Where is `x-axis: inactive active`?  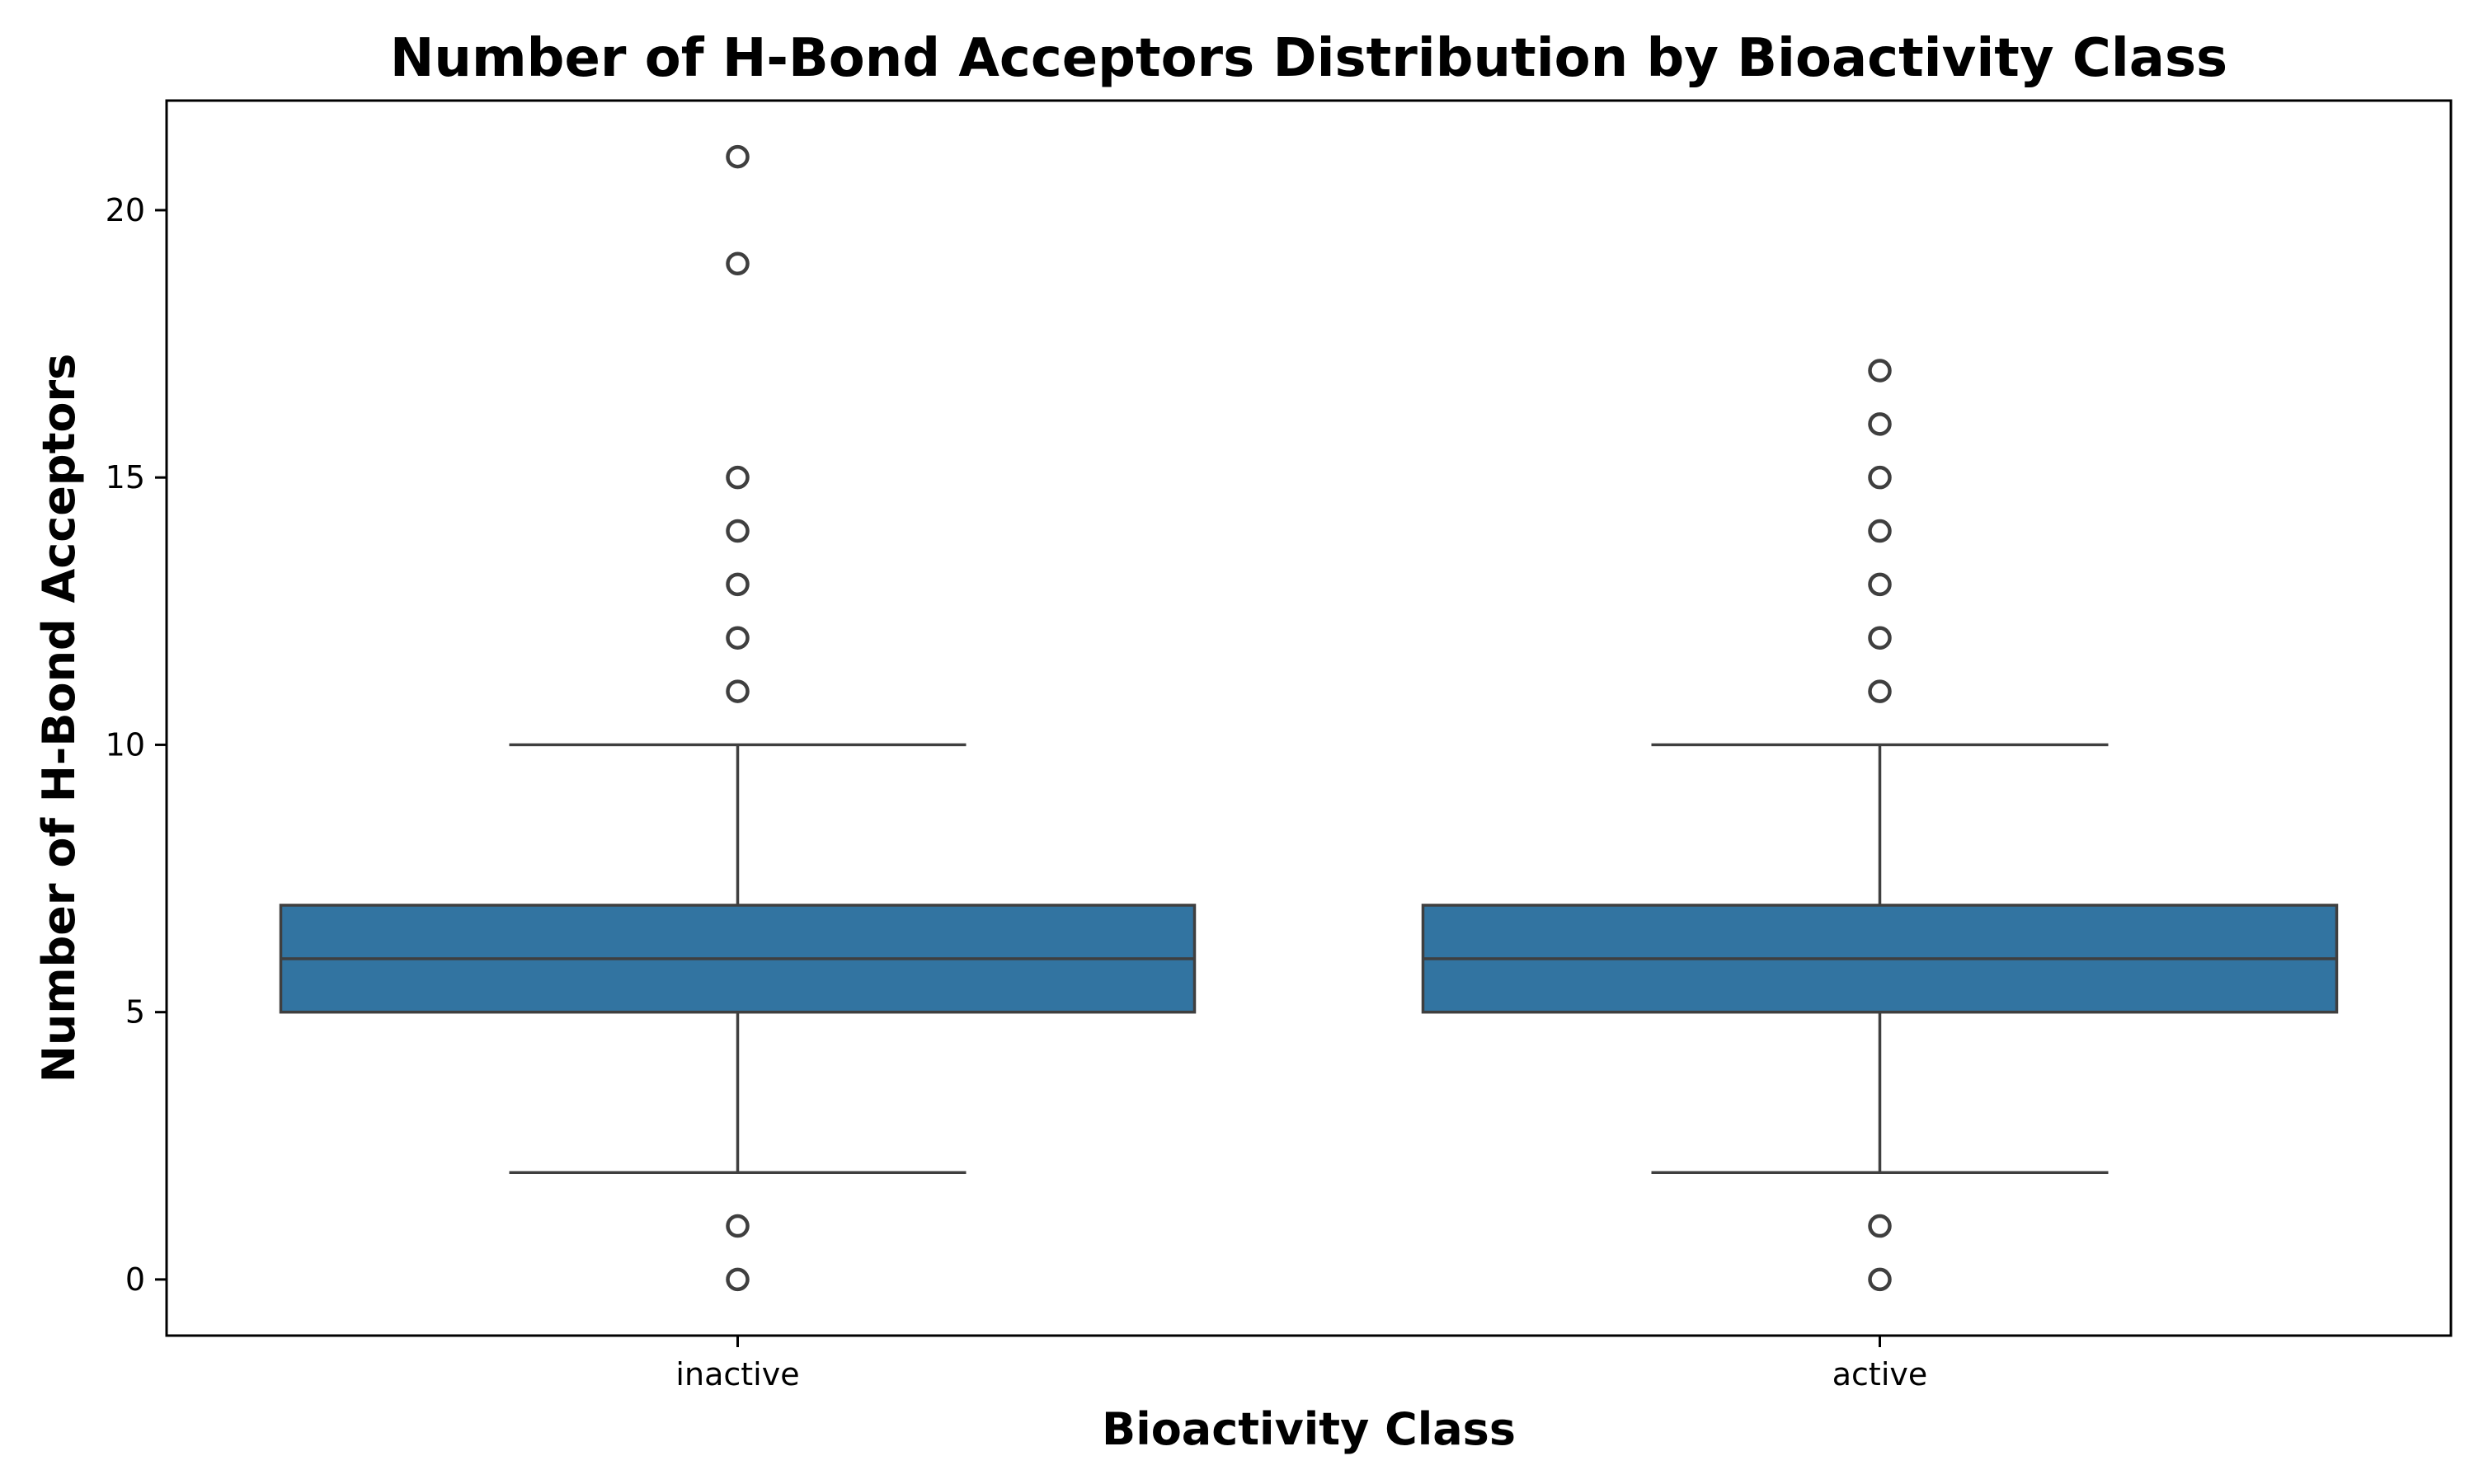
x-axis: inactive active is located at coordinates (1301, 1364).